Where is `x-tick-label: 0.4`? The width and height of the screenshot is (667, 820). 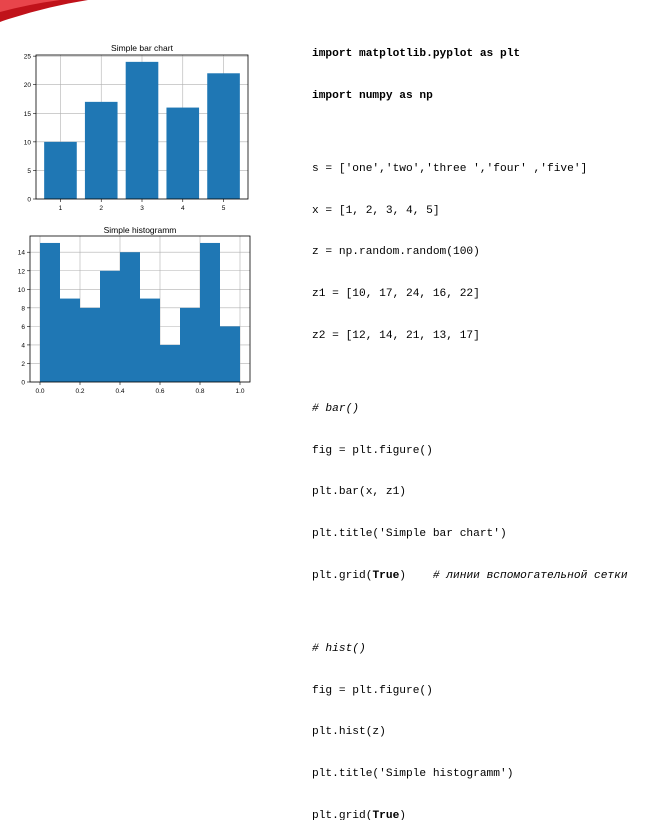
x-tick-label: 0.4 is located at coordinates (119, 391).